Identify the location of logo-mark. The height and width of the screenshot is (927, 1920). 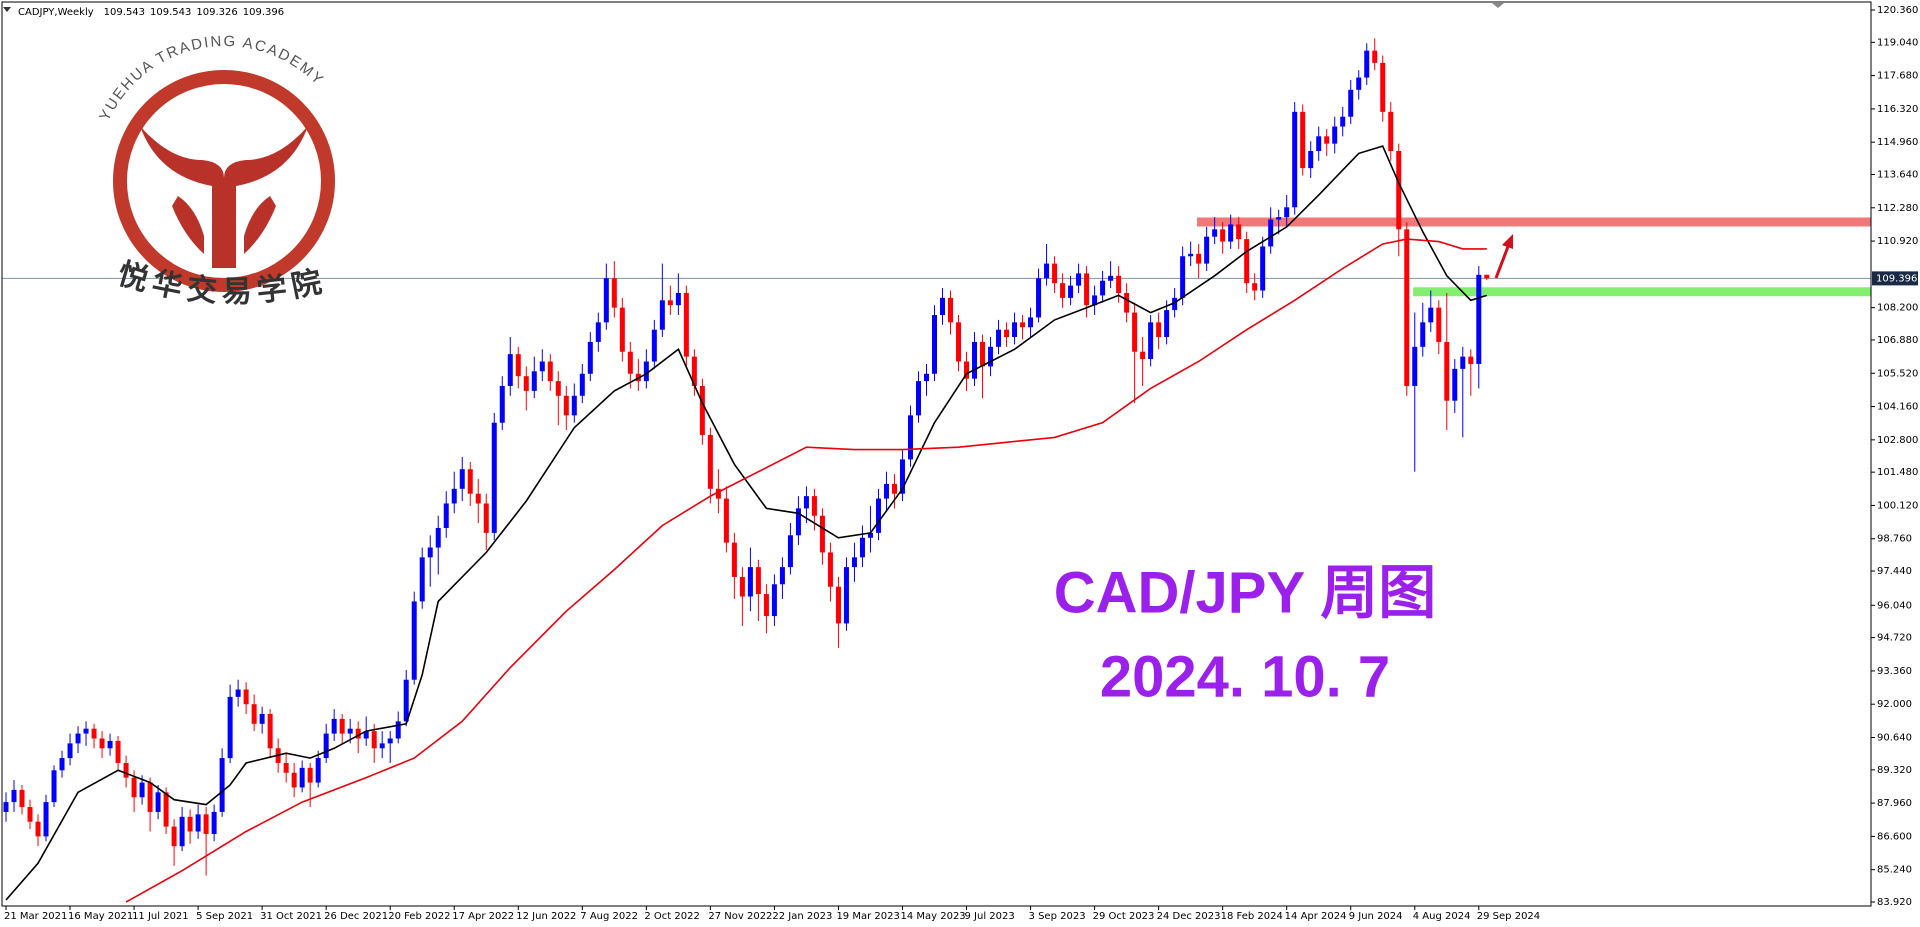
(224, 197).